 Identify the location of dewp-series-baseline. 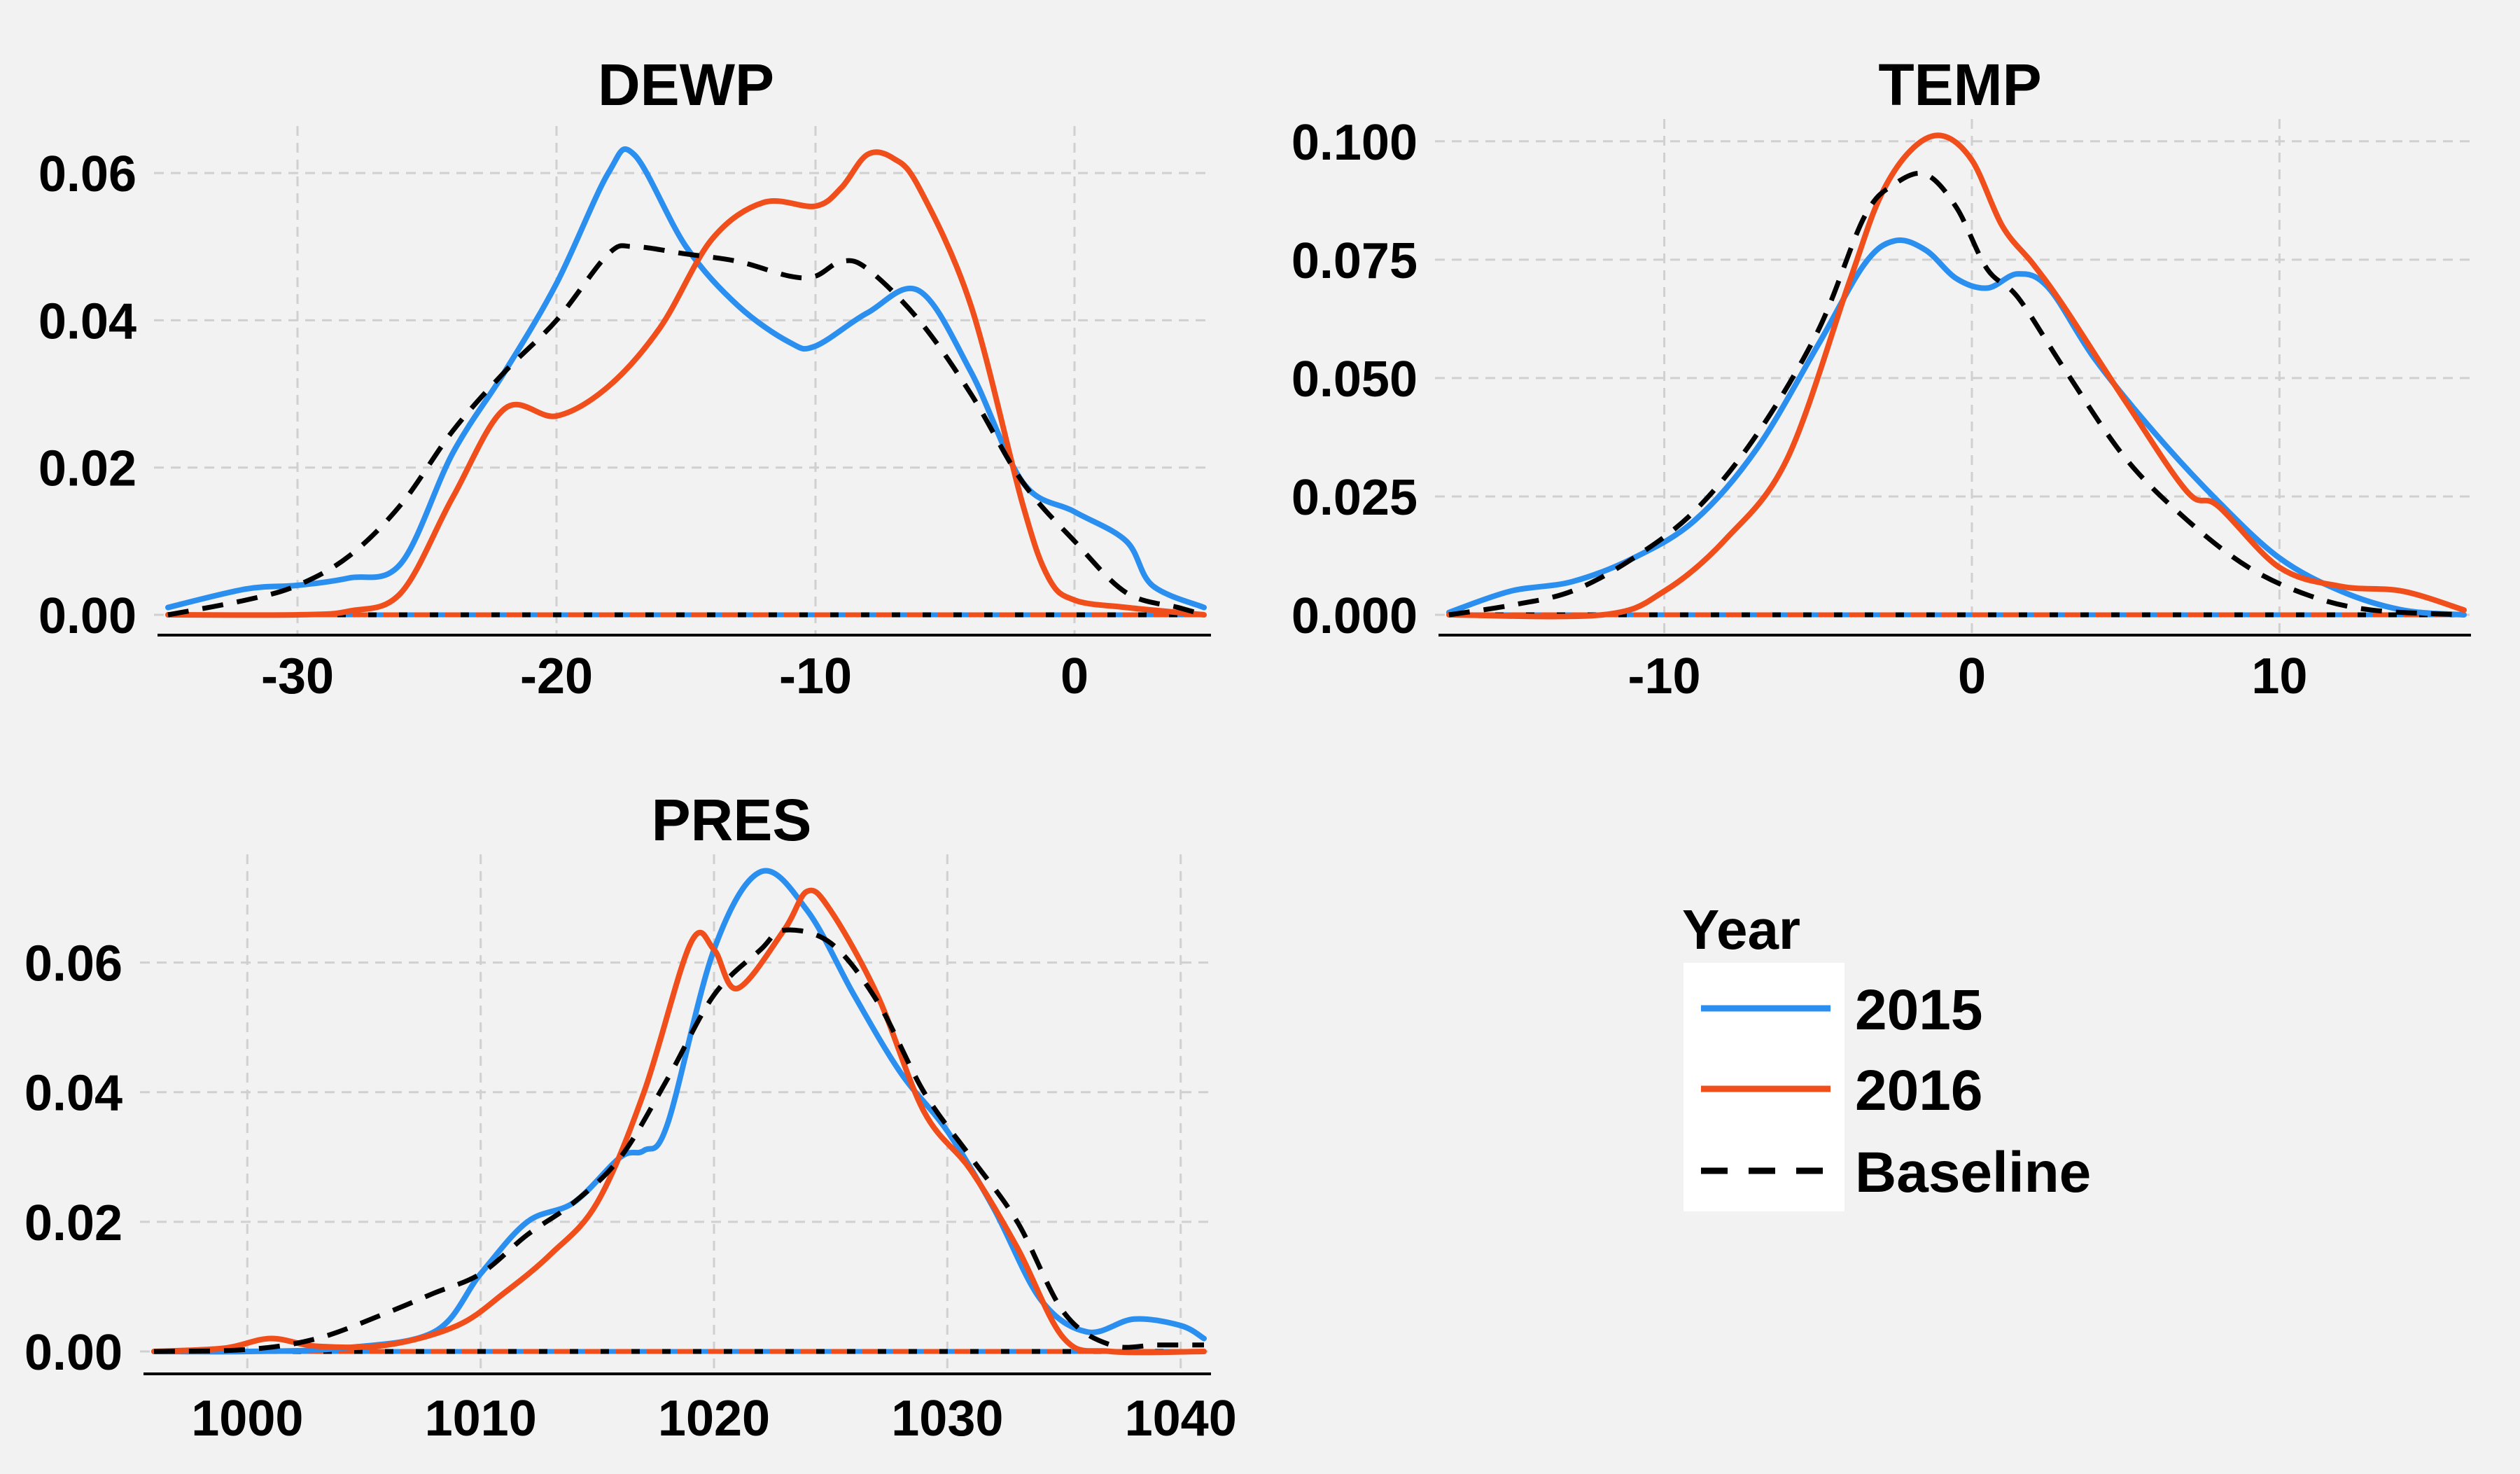
(686, 430).